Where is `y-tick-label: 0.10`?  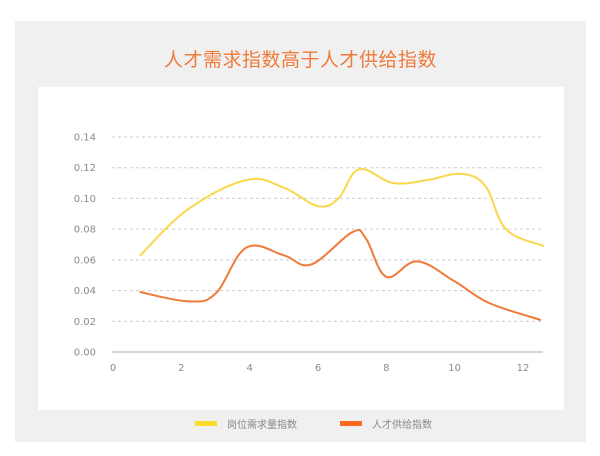
y-tick-label: 0.10 is located at coordinates (85, 199).